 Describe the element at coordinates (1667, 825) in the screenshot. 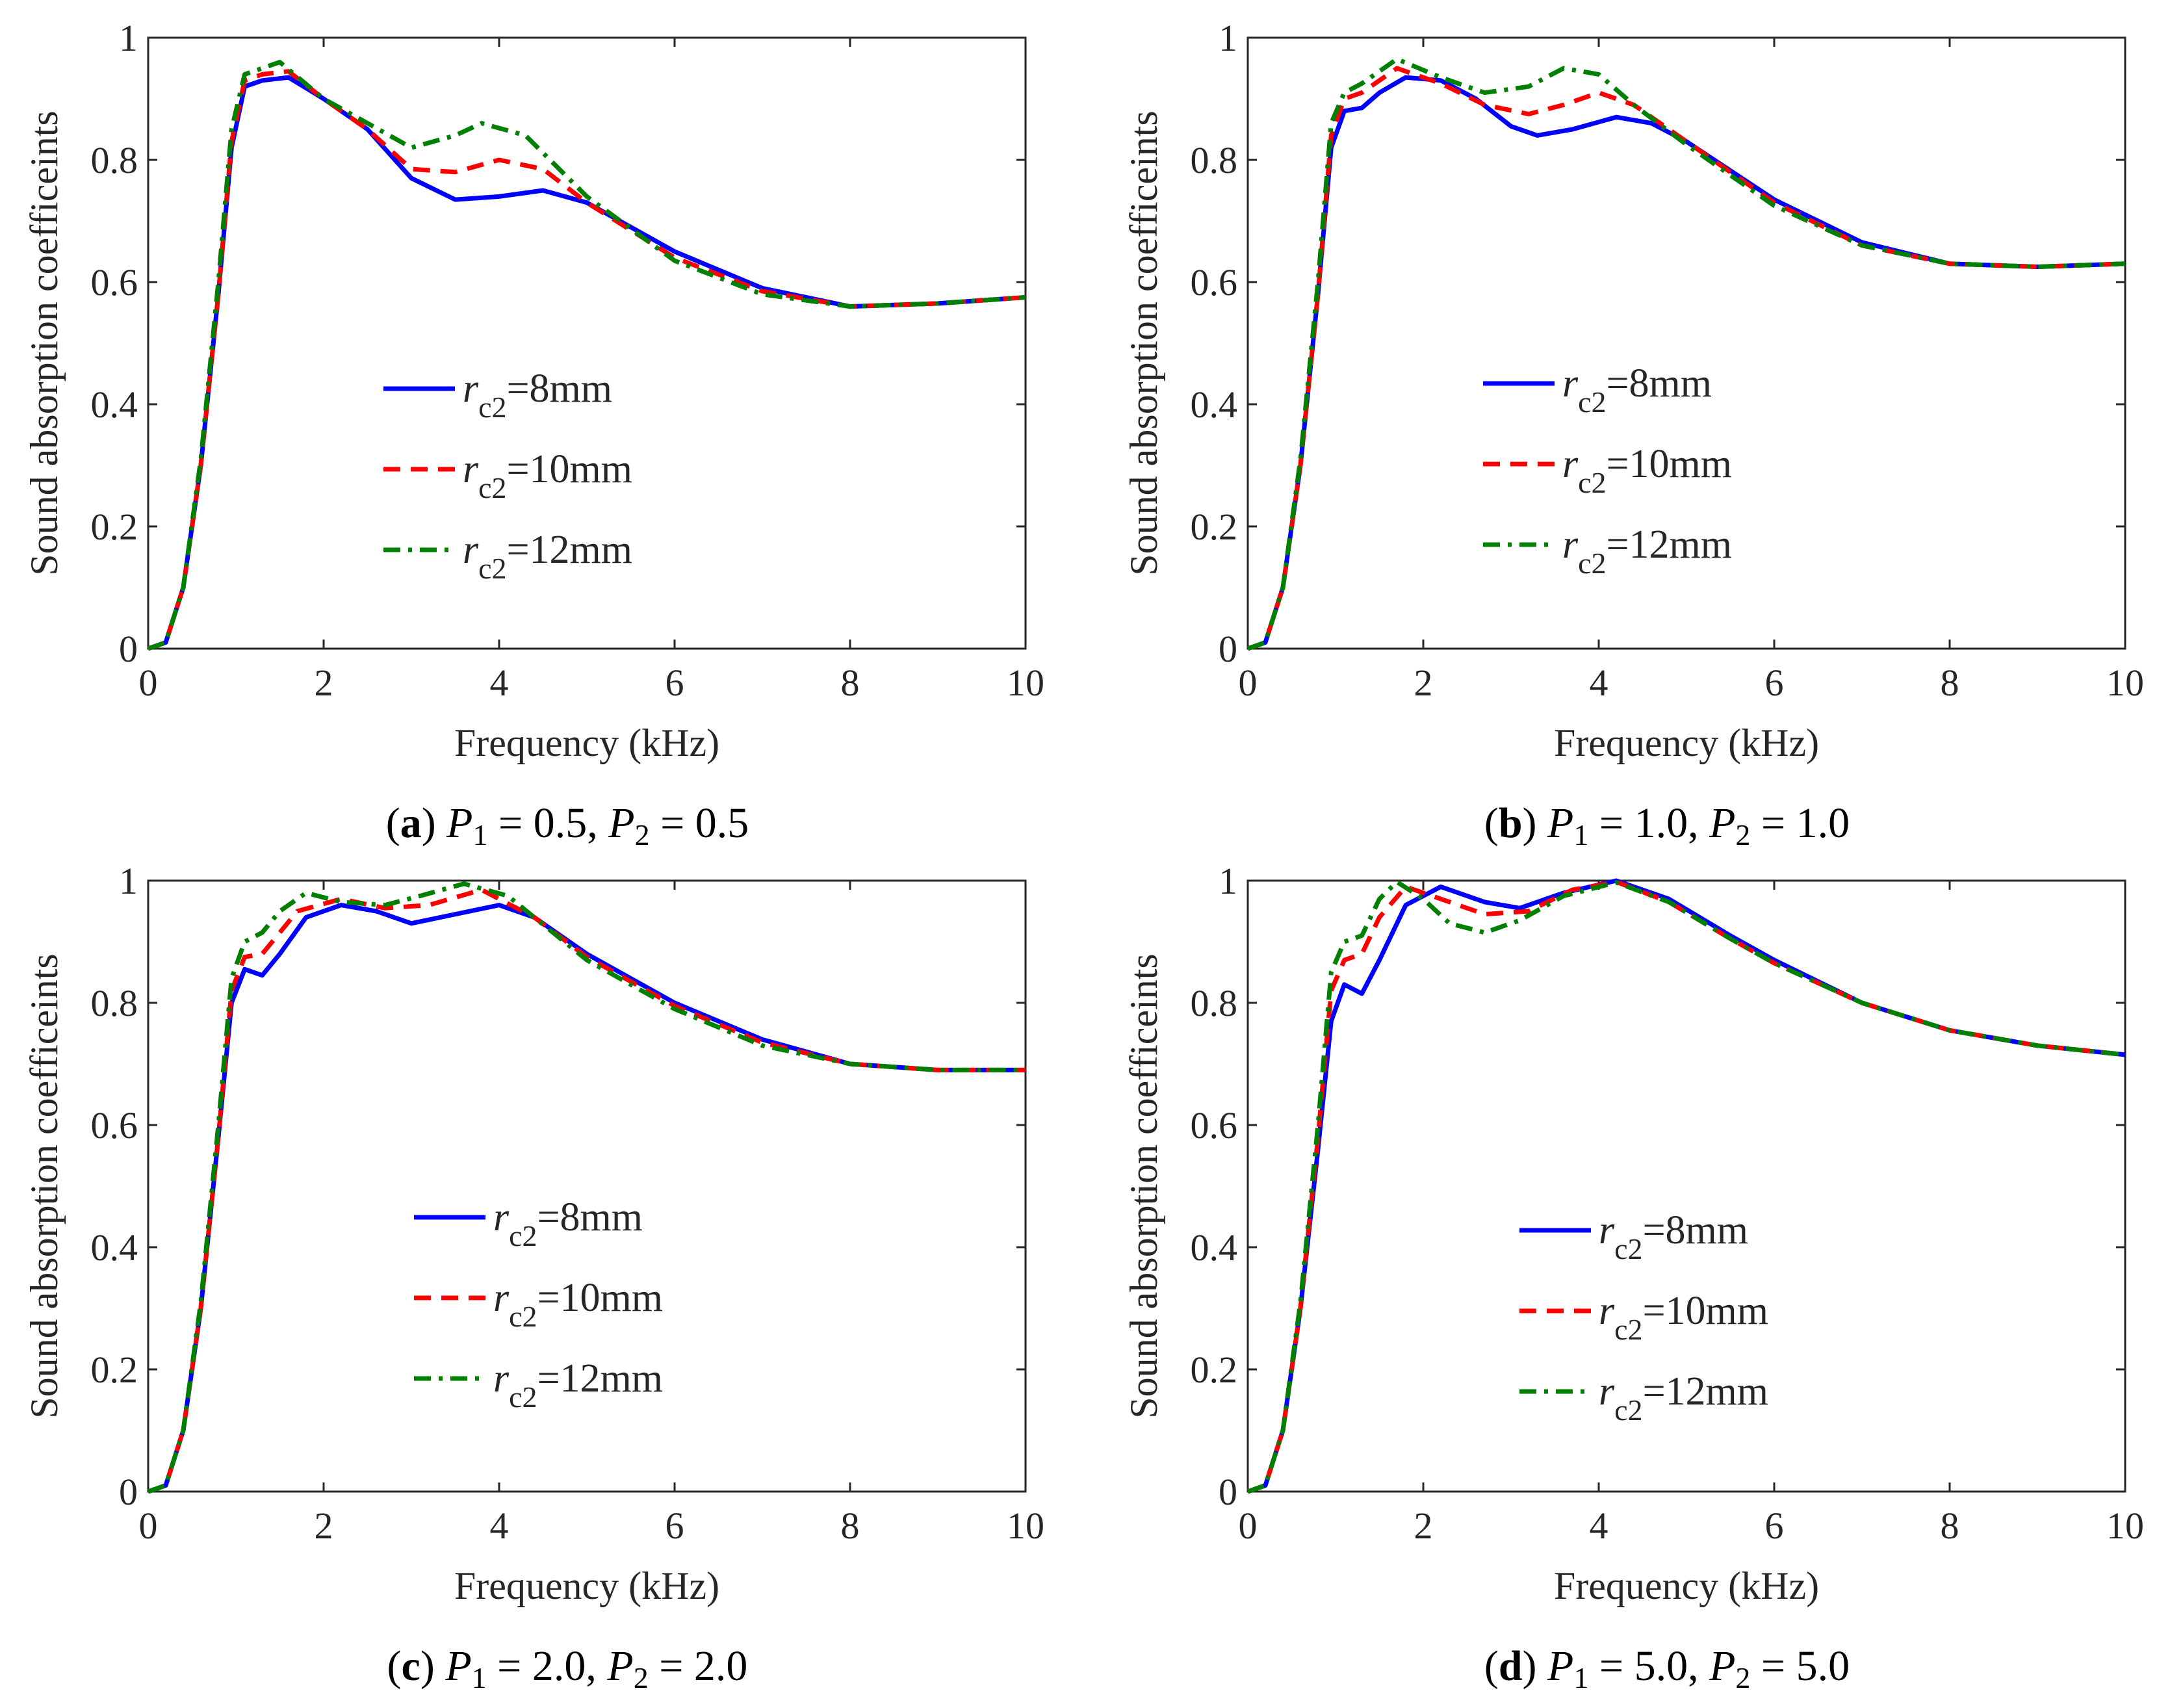

I see `panel-caption: (b) P1 = 1.0, P2 = 1.0` at that location.